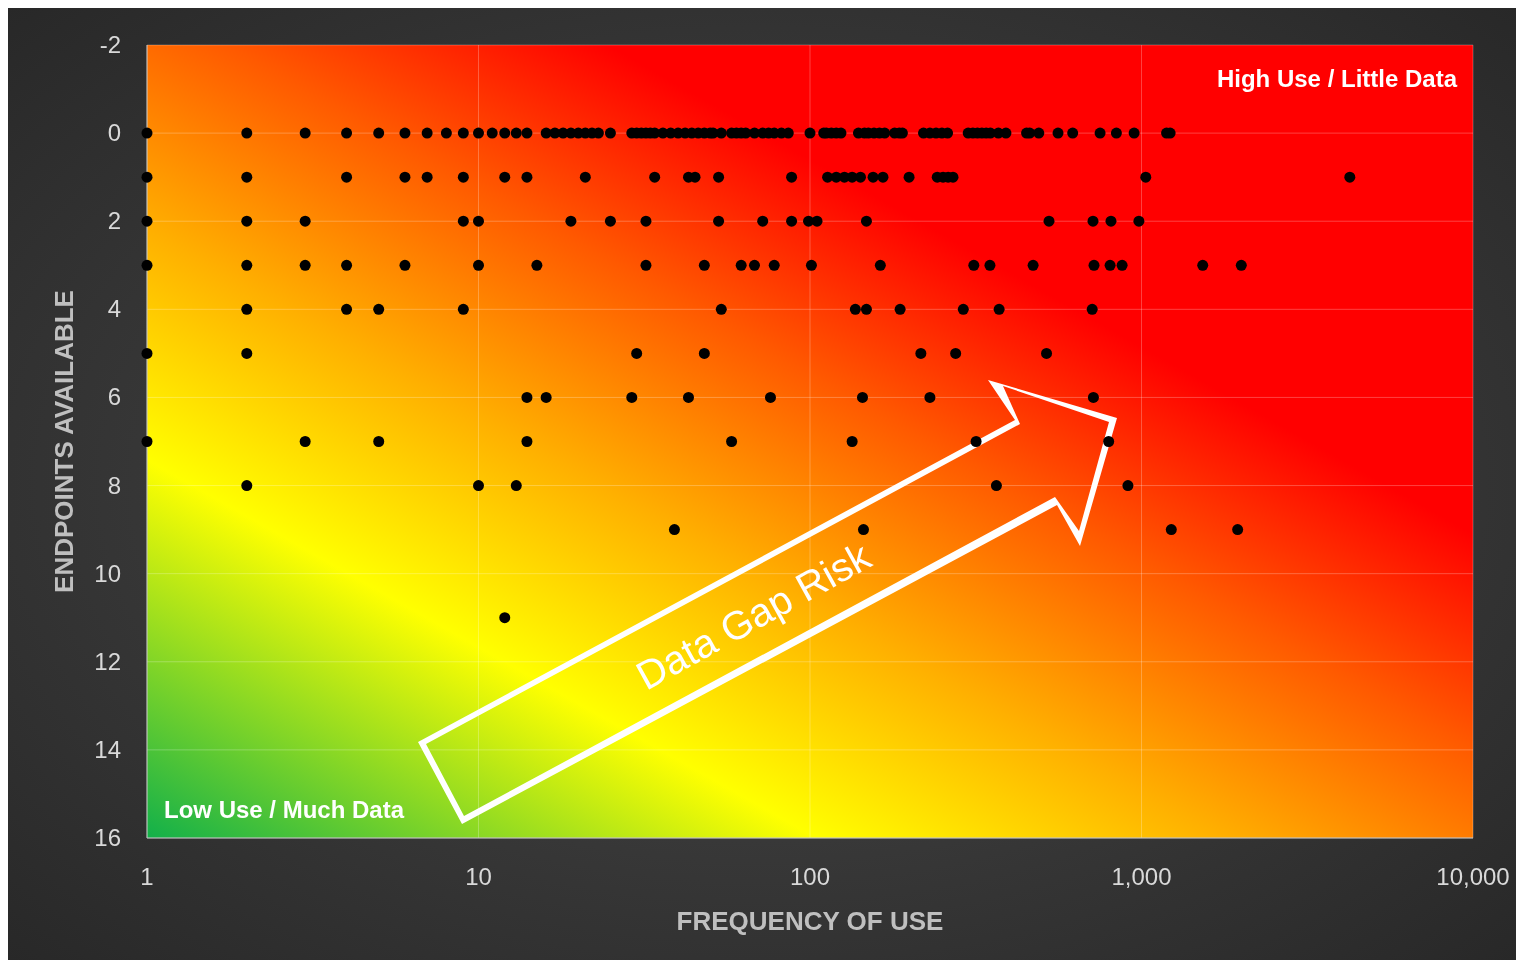 The width and height of the screenshot is (1524, 968). Describe the element at coordinates (114, 221) in the screenshot. I see `y-tick-label: 2` at that location.